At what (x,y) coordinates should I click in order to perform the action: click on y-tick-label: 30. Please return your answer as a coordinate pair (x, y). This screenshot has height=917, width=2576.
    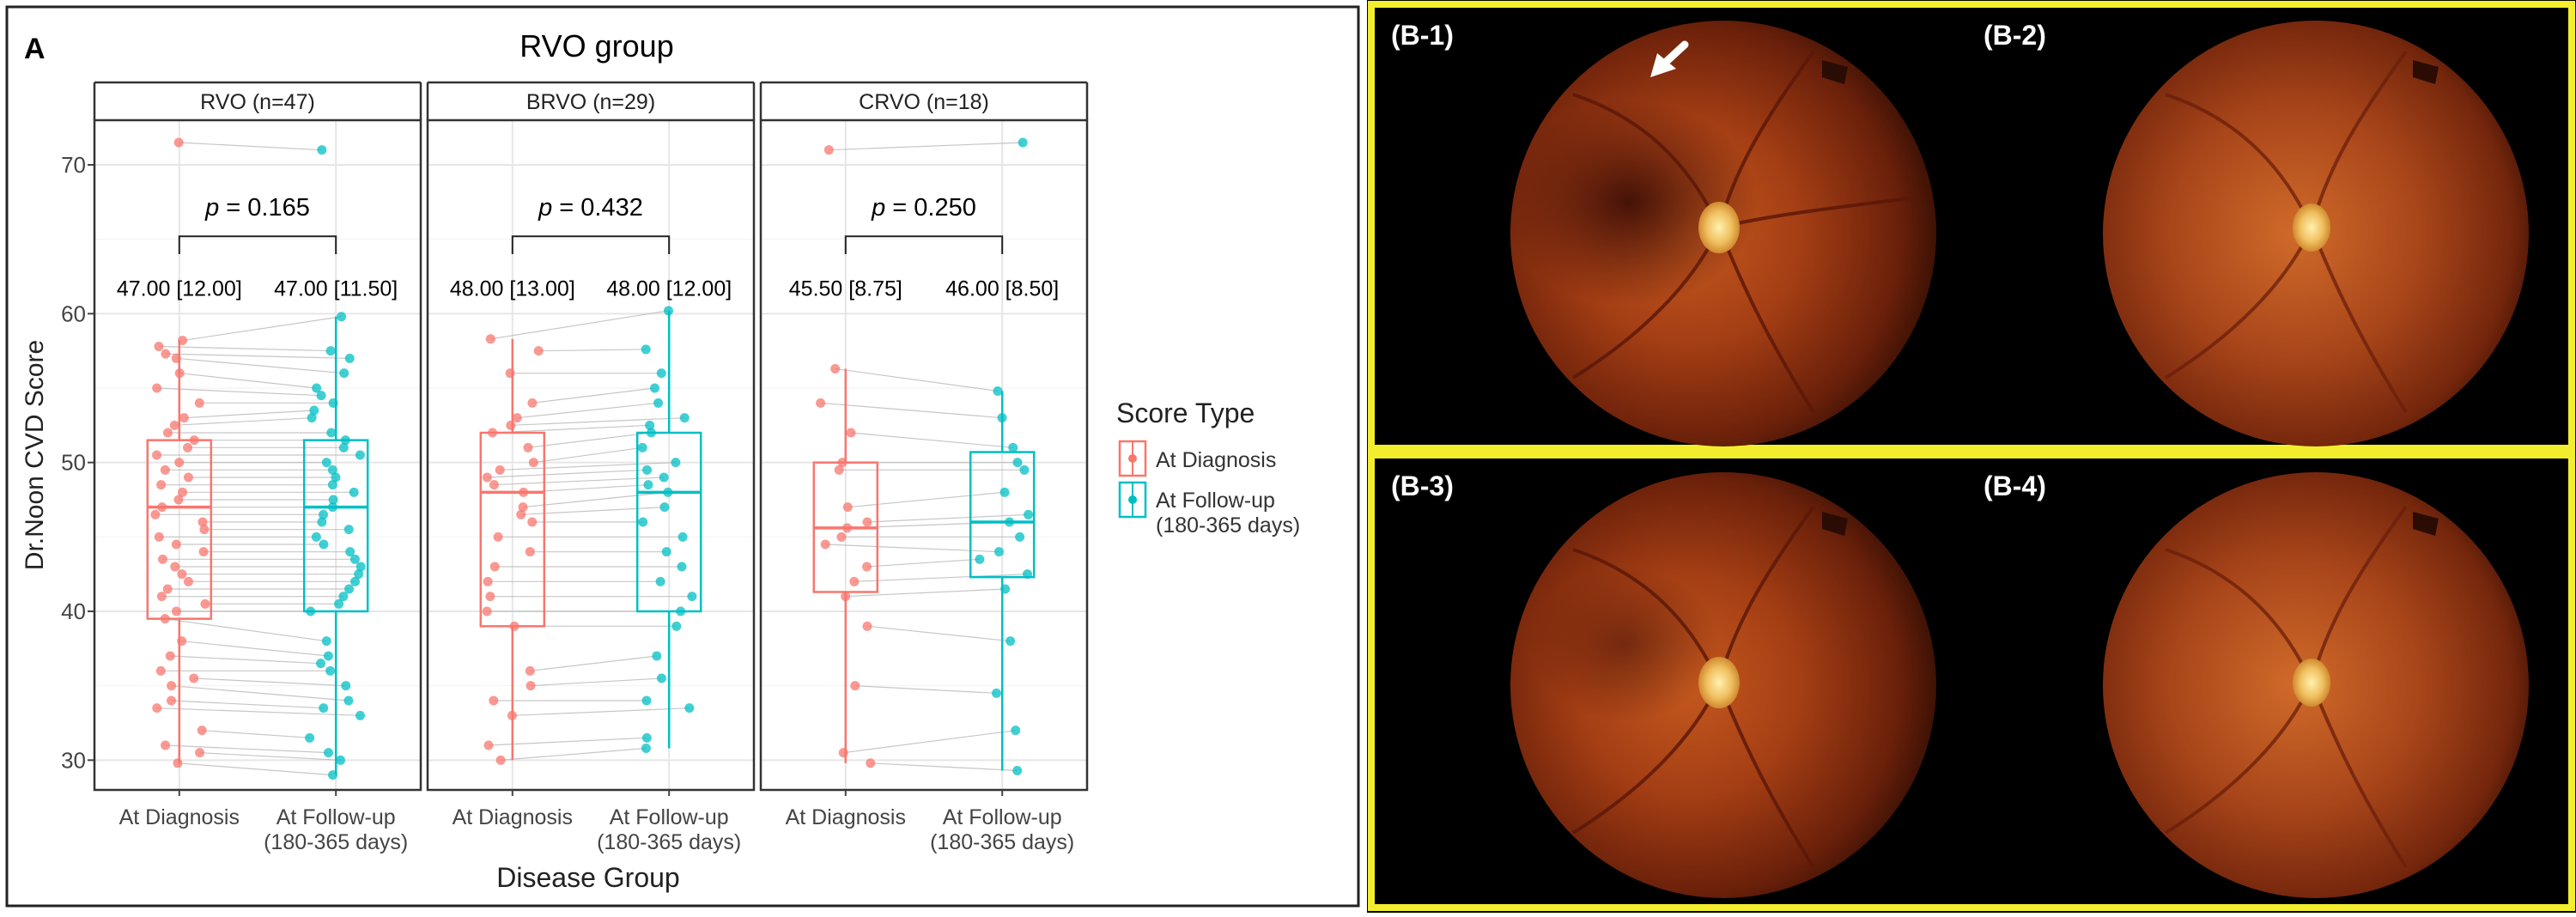
    Looking at the image, I should click on (74, 760).